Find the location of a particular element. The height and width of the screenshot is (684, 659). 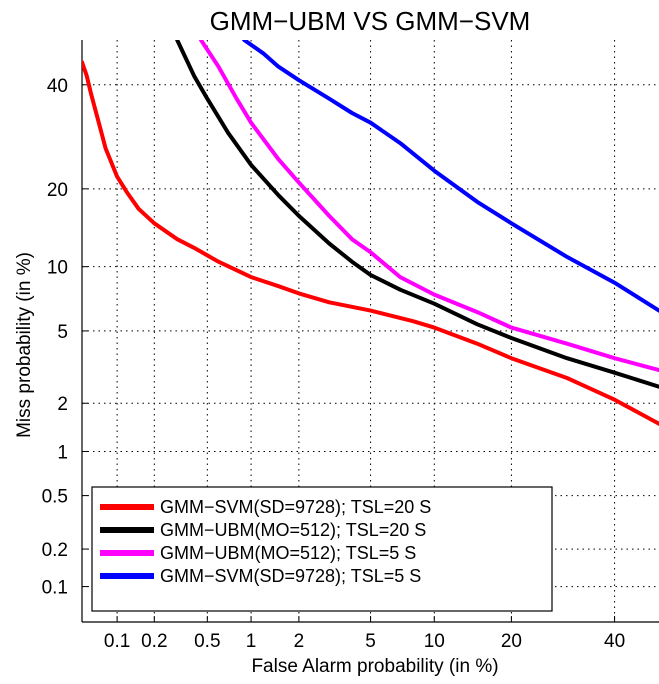

y-tick-label: 0.1 is located at coordinates (55, 588).